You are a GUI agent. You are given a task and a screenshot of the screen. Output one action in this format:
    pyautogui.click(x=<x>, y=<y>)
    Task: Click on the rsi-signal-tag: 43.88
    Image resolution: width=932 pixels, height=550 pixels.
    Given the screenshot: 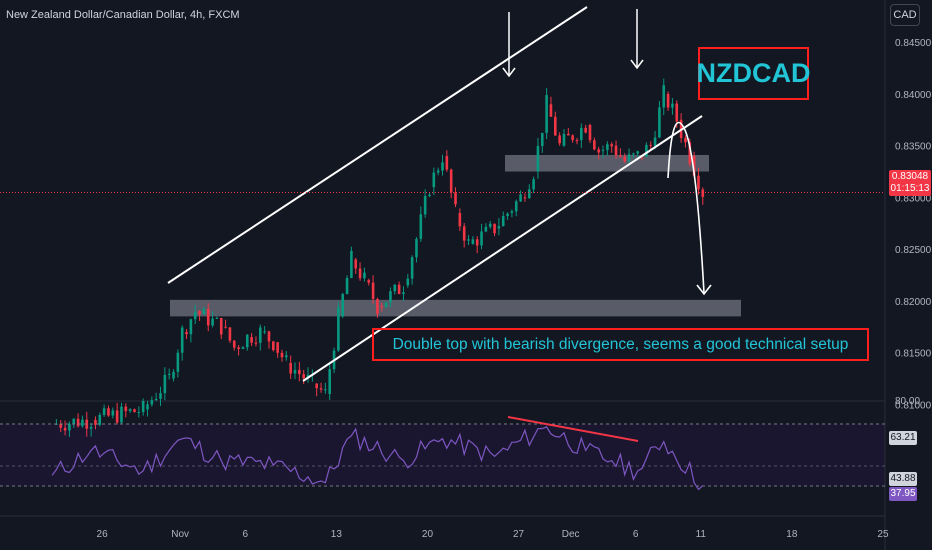 What is the action you would take?
    pyautogui.click(x=903, y=479)
    